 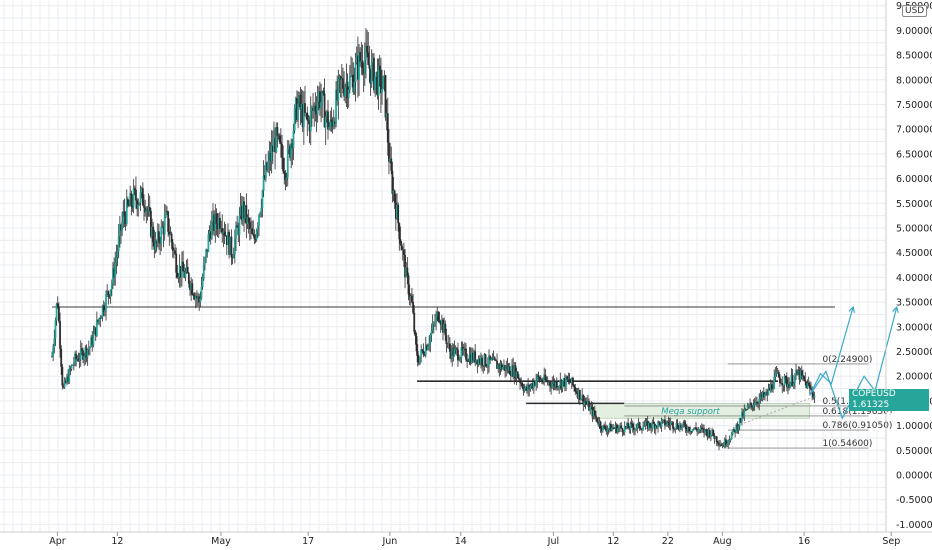 What do you see at coordinates (915, 11) in the screenshot?
I see `currency-label: USD` at bounding box center [915, 11].